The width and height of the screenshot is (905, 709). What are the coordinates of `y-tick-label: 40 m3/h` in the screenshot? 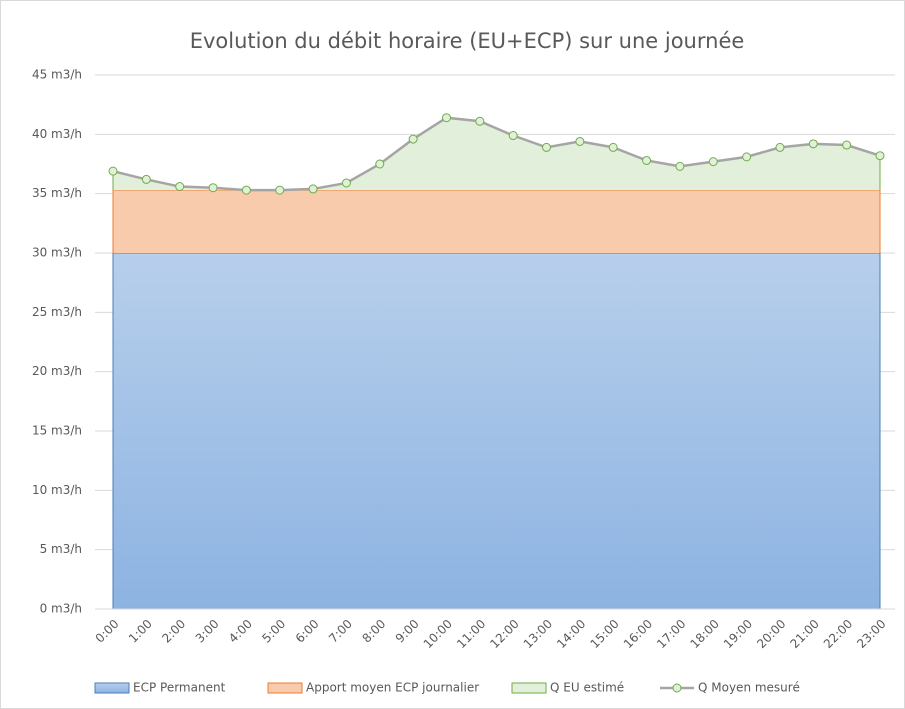 It's located at (57, 134).